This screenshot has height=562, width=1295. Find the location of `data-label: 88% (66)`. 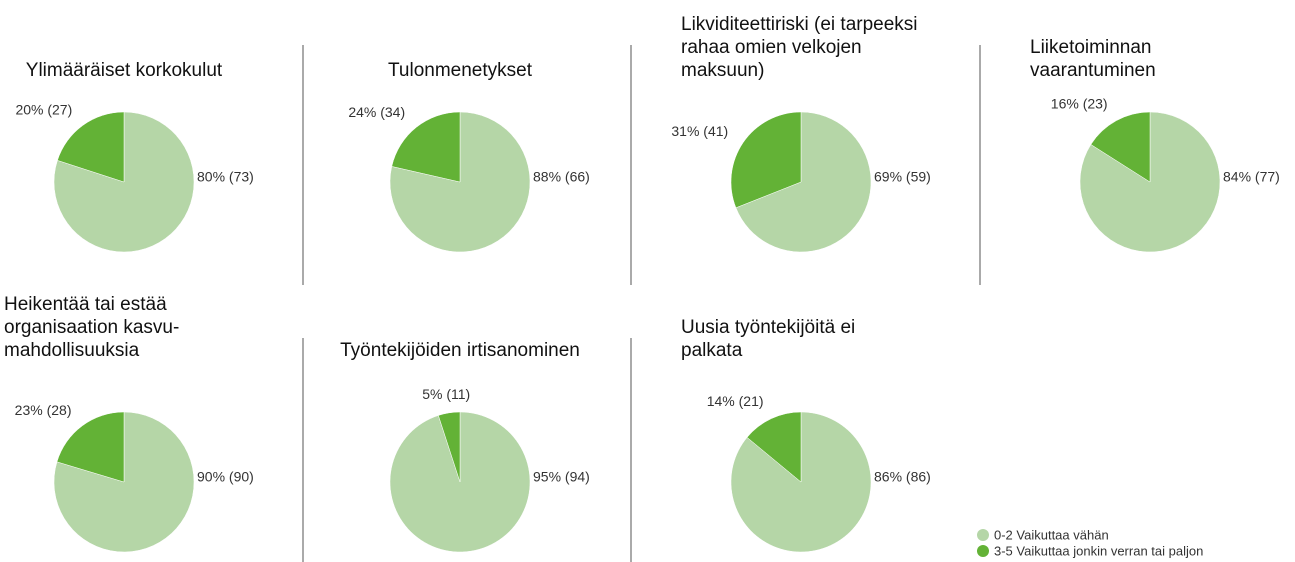

data-label: 88% (66) is located at coordinates (561, 177).